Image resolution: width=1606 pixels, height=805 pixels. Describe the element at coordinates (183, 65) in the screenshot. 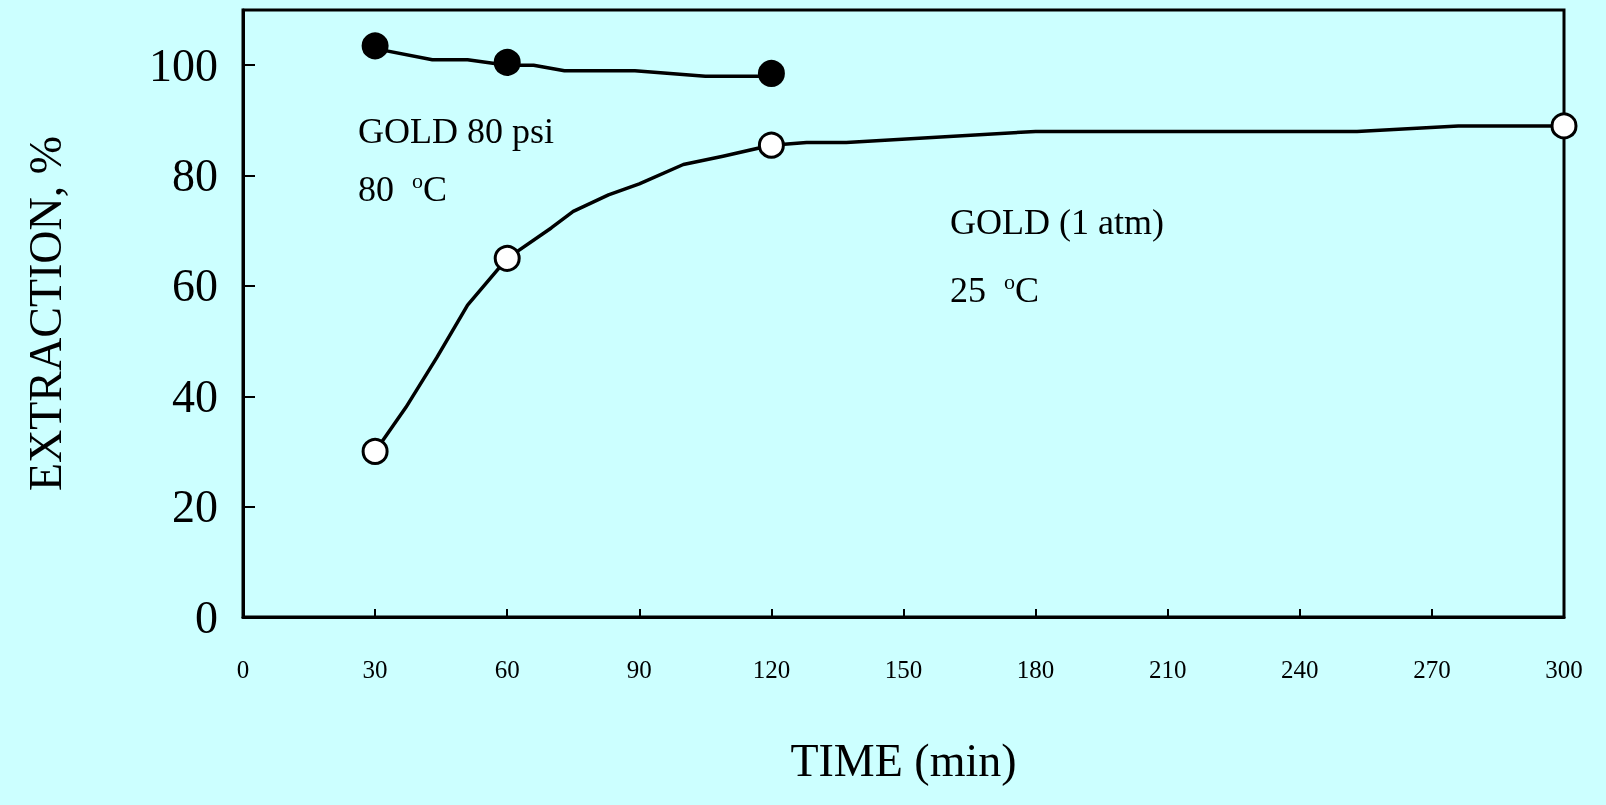

I see `y-tick-label: 100` at that location.